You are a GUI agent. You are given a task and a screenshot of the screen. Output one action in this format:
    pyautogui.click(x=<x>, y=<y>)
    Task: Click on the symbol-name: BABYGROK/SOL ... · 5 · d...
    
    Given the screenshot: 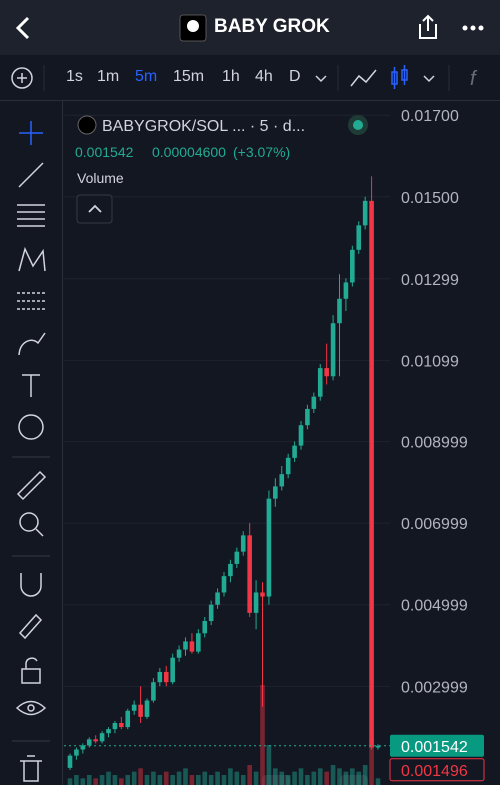 What is the action you would take?
    pyautogui.click(x=203, y=126)
    